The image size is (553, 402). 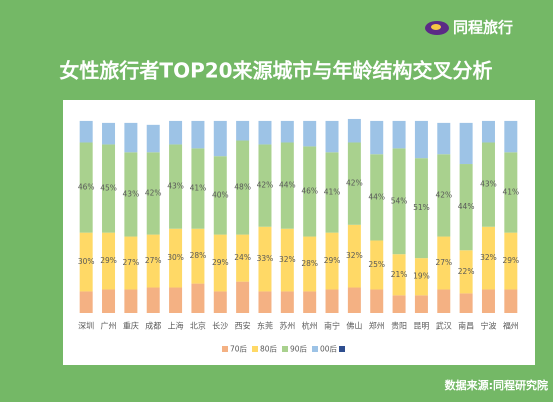 What do you see at coordinates (483, 28) in the screenshot?
I see `brand: 同程旅行` at bounding box center [483, 28].